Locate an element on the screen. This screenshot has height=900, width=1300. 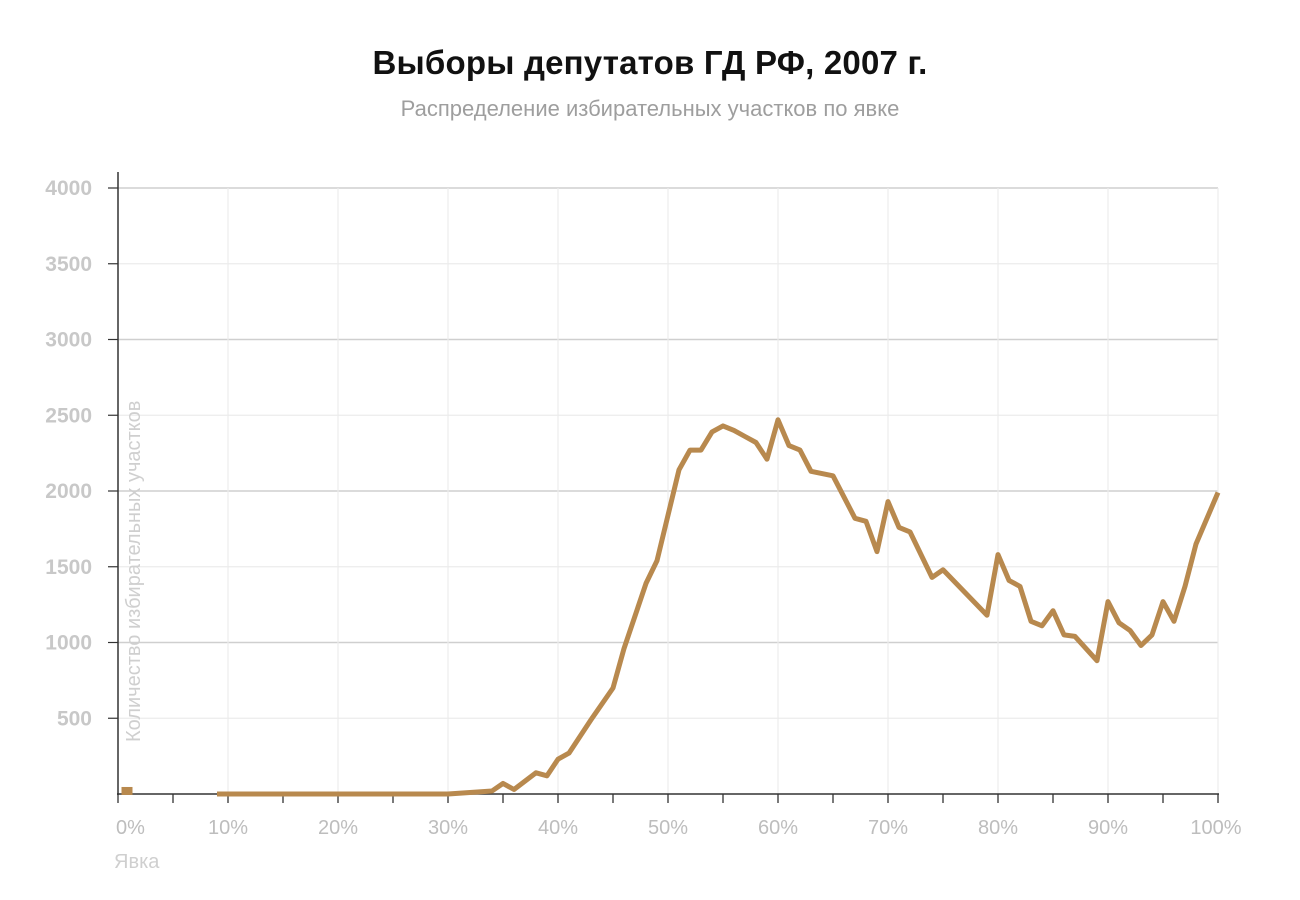
x-tick-label-80: 80% is located at coordinates (998, 828).